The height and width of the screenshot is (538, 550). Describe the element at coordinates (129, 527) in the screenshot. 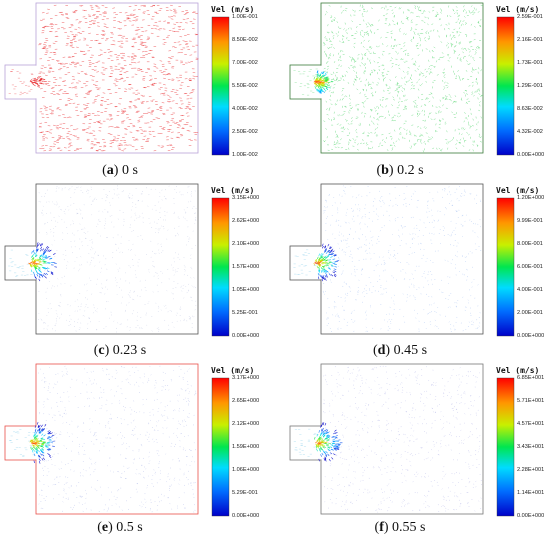

I see `panel-time: 0.5 s` at that location.